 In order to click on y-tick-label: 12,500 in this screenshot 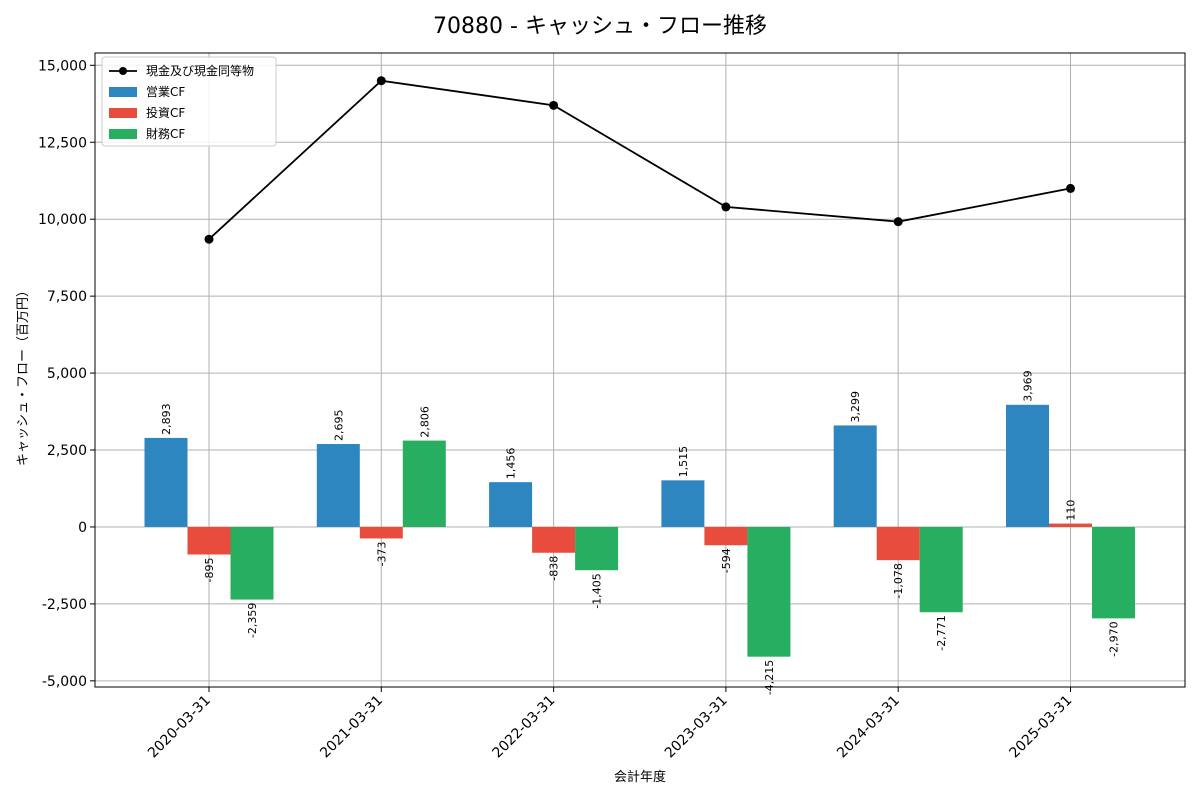, I will do `click(62, 143)`.